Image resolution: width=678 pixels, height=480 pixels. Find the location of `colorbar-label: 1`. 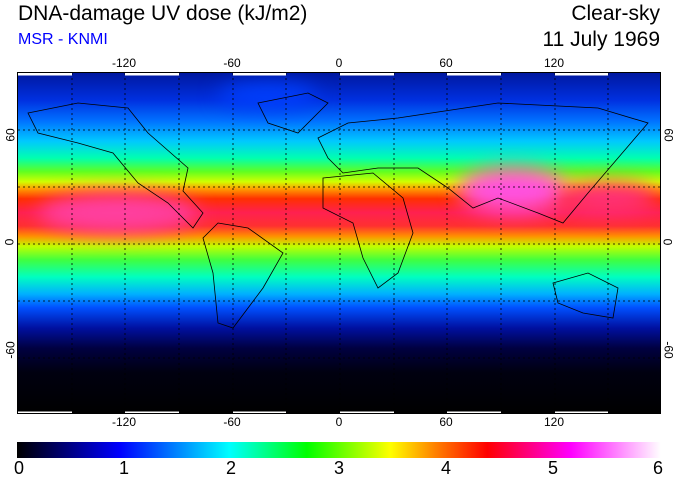

colorbar-label: 1 is located at coordinates (124, 468).